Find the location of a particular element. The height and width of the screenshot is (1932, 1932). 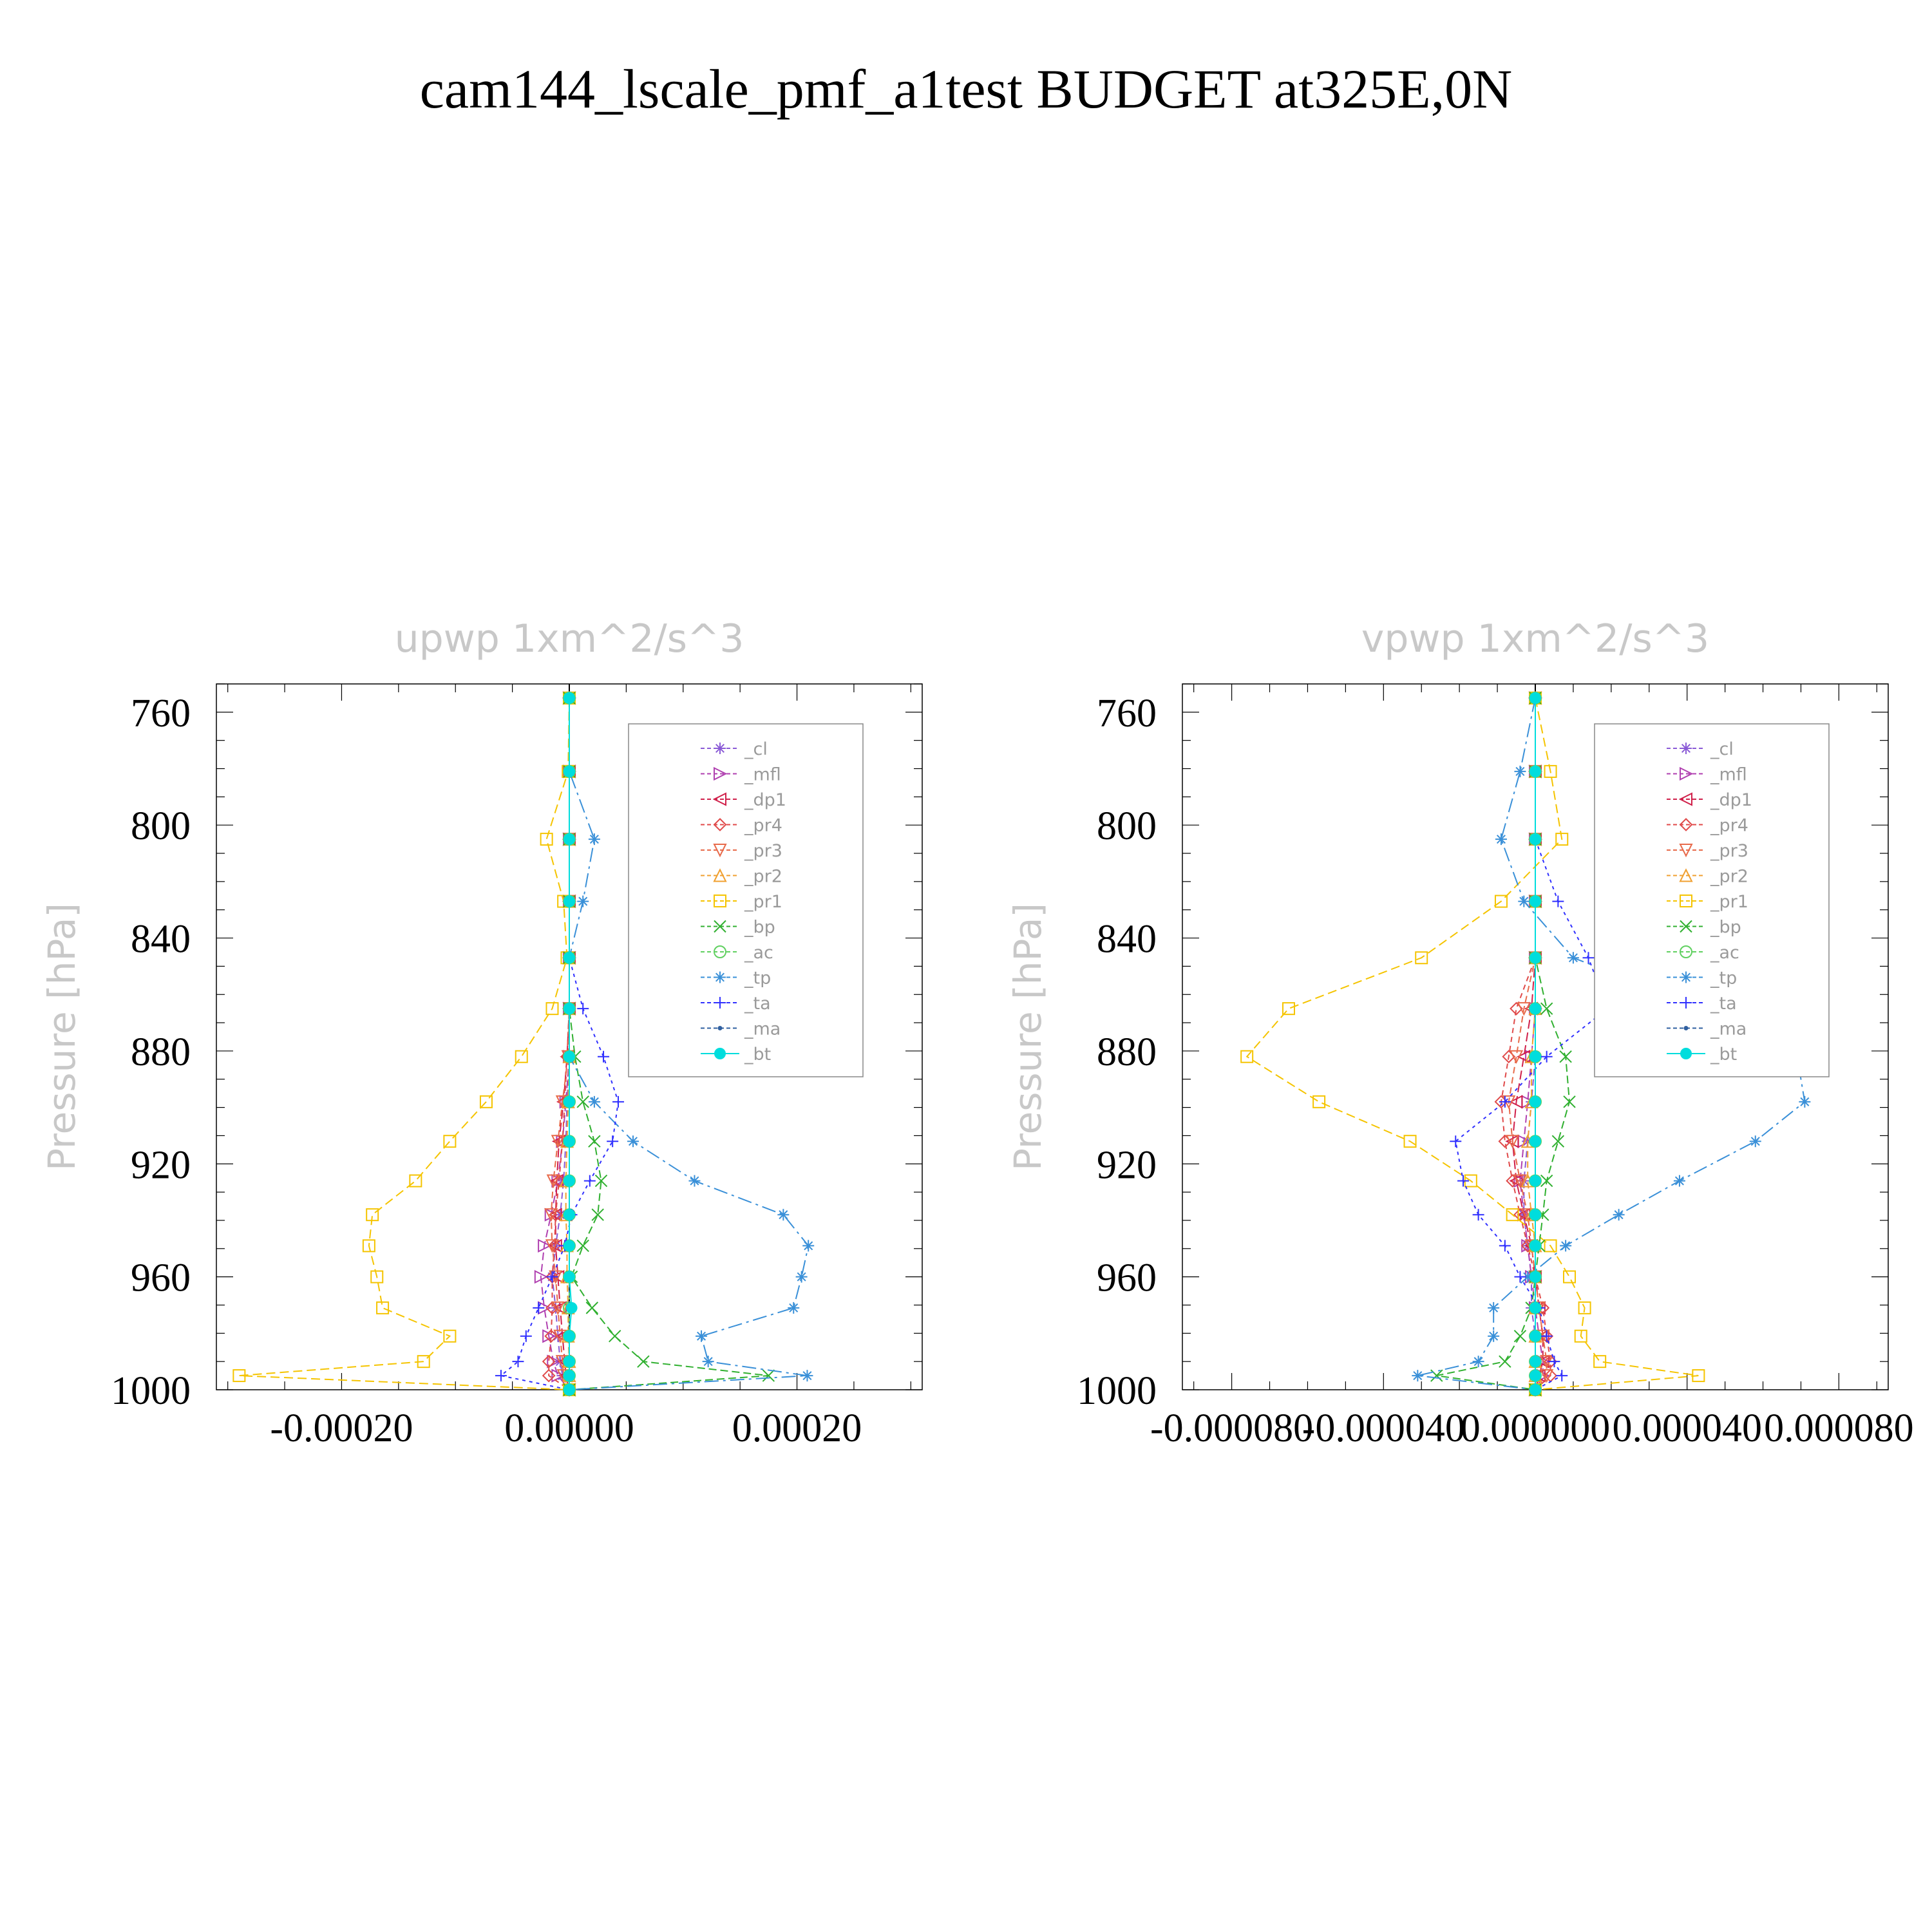

upwp-legend-marker-pr2 is located at coordinates (720, 875).